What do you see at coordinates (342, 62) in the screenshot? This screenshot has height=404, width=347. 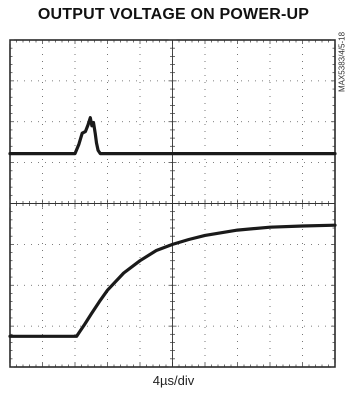 I see `figure-id-label: MAX5383/4/5-18` at bounding box center [342, 62].